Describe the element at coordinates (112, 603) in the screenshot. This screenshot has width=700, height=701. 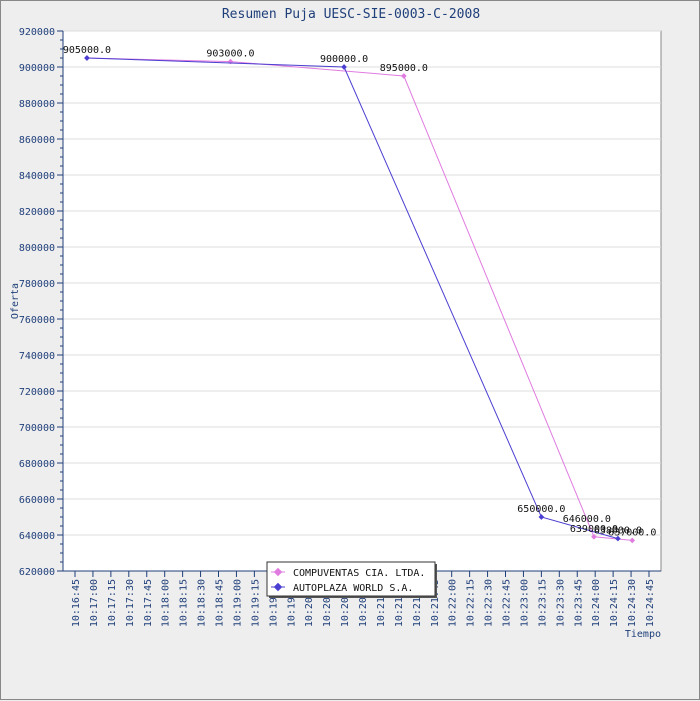
I see `x-tick-label: 10:17:15` at that location.